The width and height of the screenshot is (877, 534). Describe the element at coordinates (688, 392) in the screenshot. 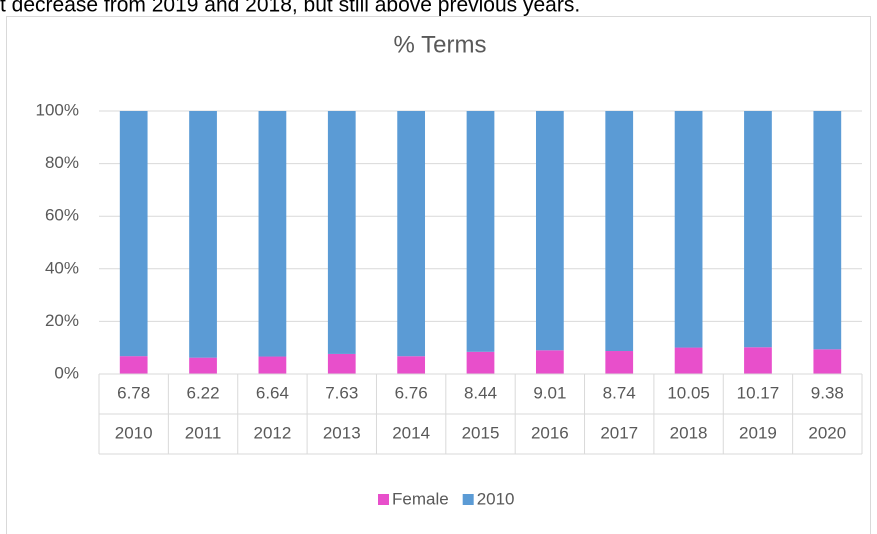

I see `data-table-value: 10.05` at that location.